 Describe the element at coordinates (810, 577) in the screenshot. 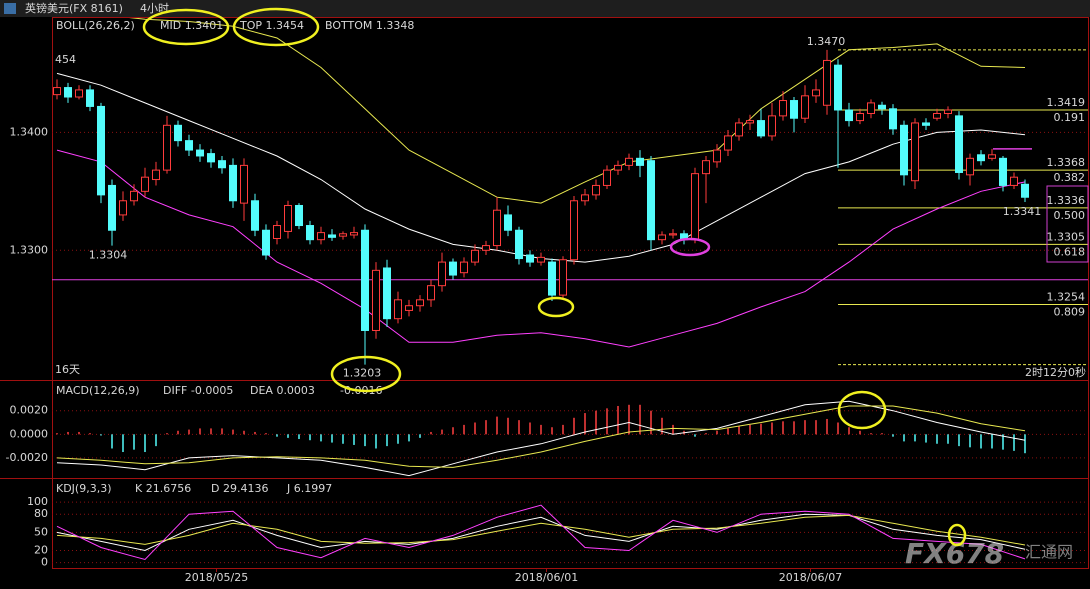

I see `x-tick-label: 2018/06/07` at that location.